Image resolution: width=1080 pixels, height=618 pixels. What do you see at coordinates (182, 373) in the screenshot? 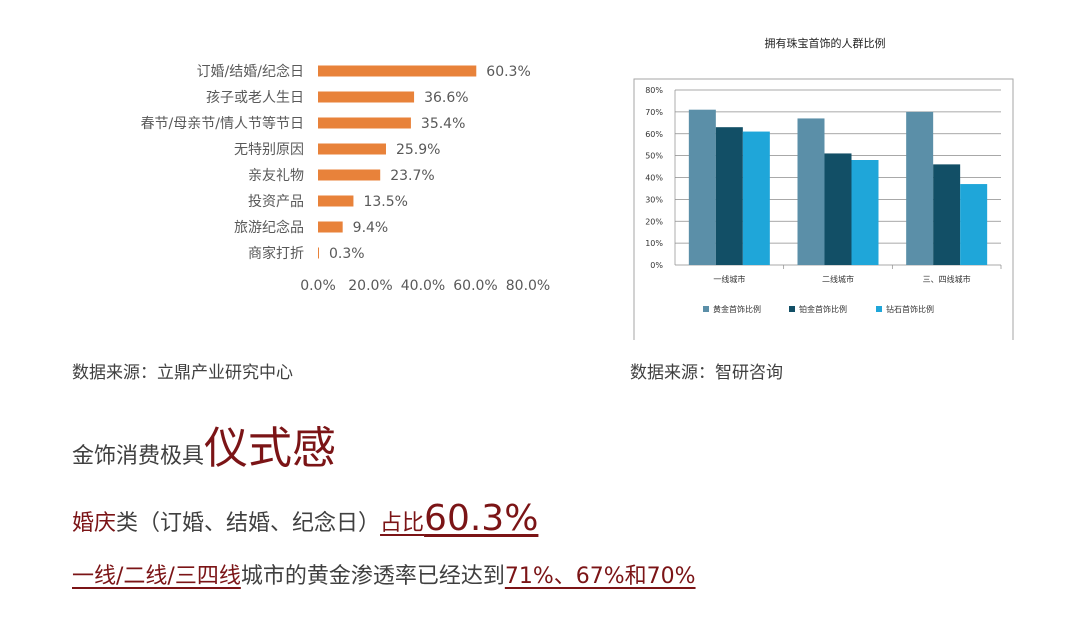
I see `source-left: 数据来源：立鼎产业研究中心` at bounding box center [182, 373].